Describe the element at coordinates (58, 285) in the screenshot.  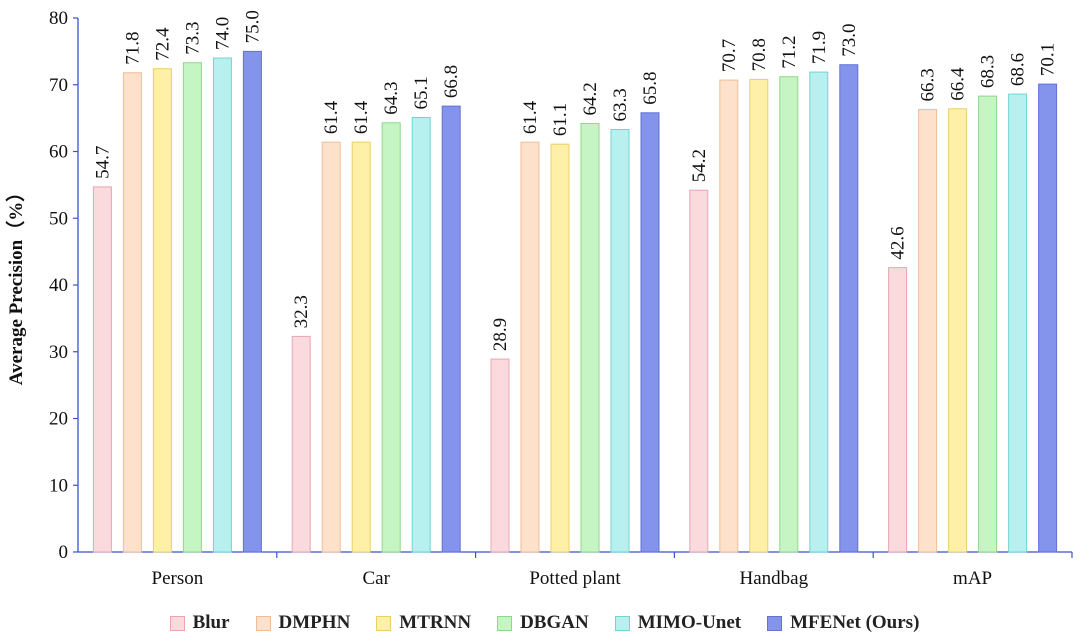
I see `y-tick-label: 40` at that location.